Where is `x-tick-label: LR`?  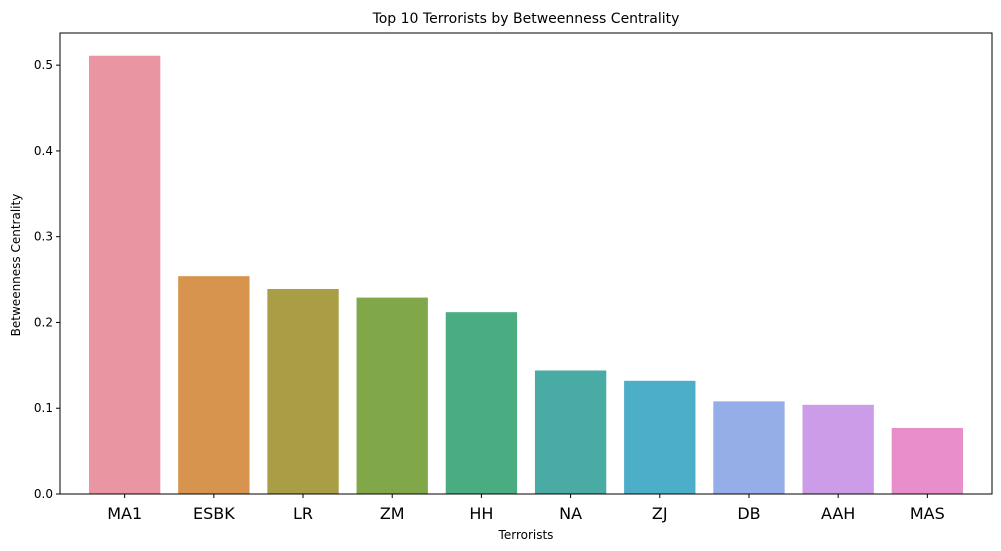
x-tick-label: LR is located at coordinates (303, 513).